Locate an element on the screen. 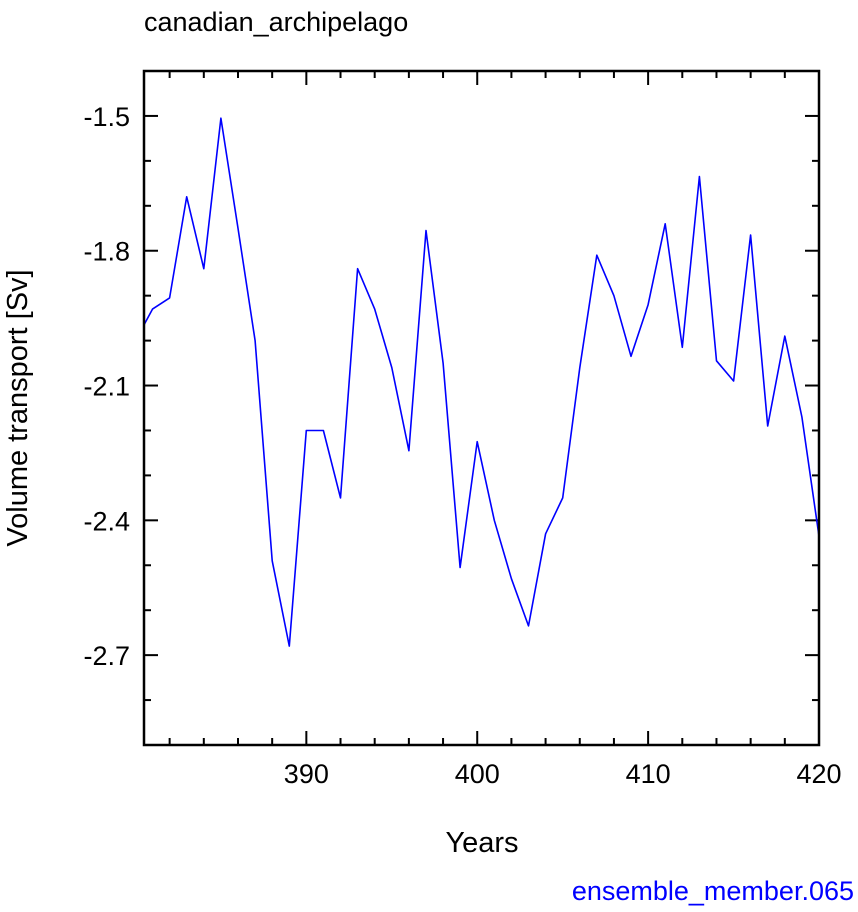 This screenshot has height=912, width=858. x-axis-label: Years is located at coordinates (481, 843).